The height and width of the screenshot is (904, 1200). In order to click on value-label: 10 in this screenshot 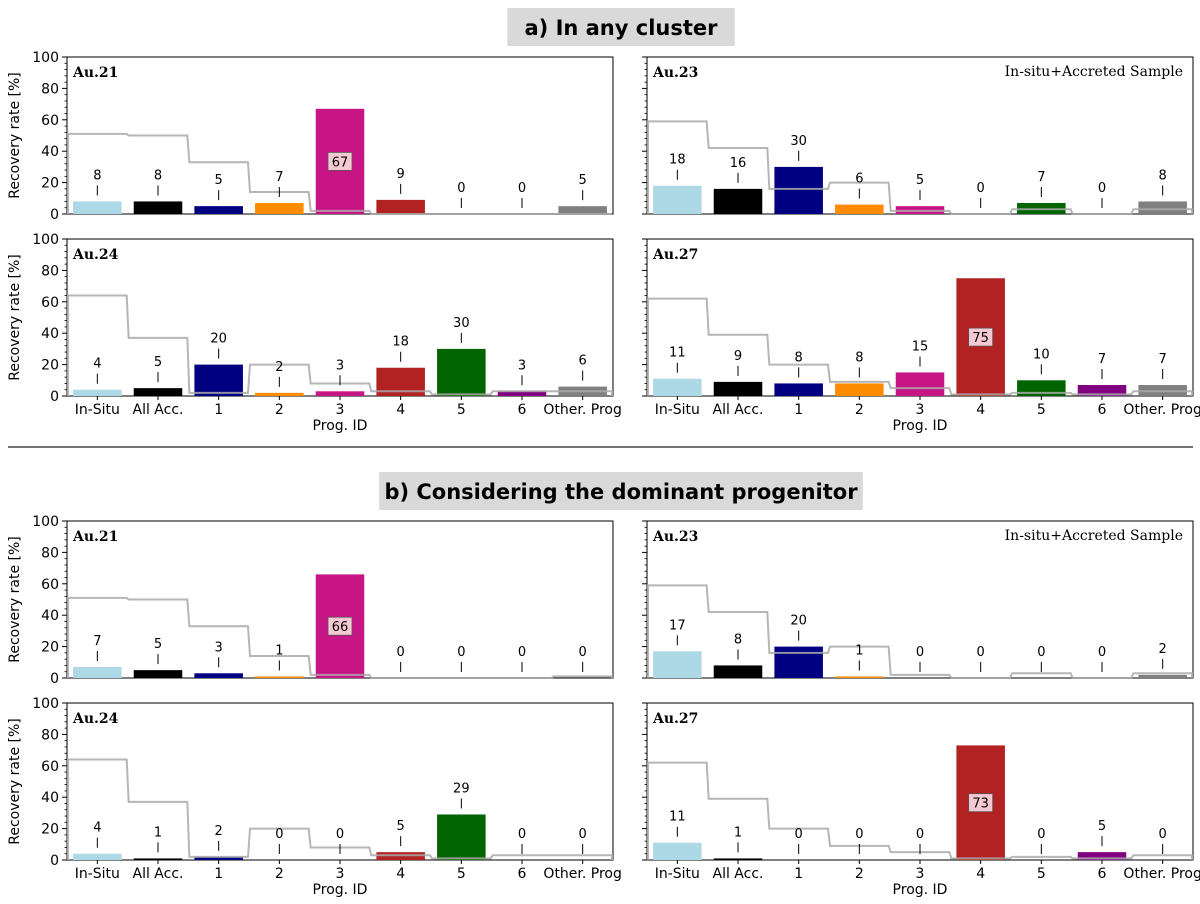, I will do `click(1041, 354)`.